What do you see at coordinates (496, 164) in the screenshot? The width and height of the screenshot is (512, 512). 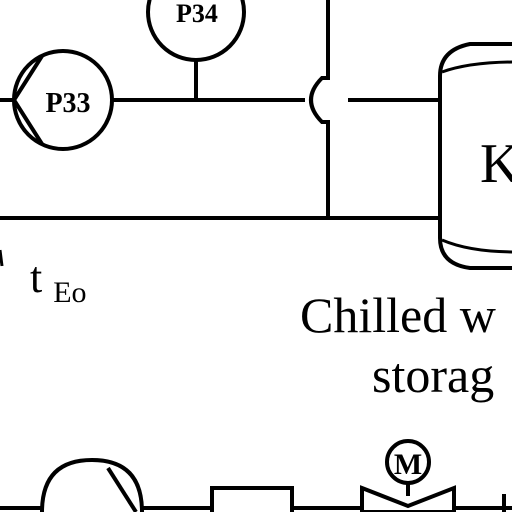 I see `storage-tank-label: K` at bounding box center [496, 164].